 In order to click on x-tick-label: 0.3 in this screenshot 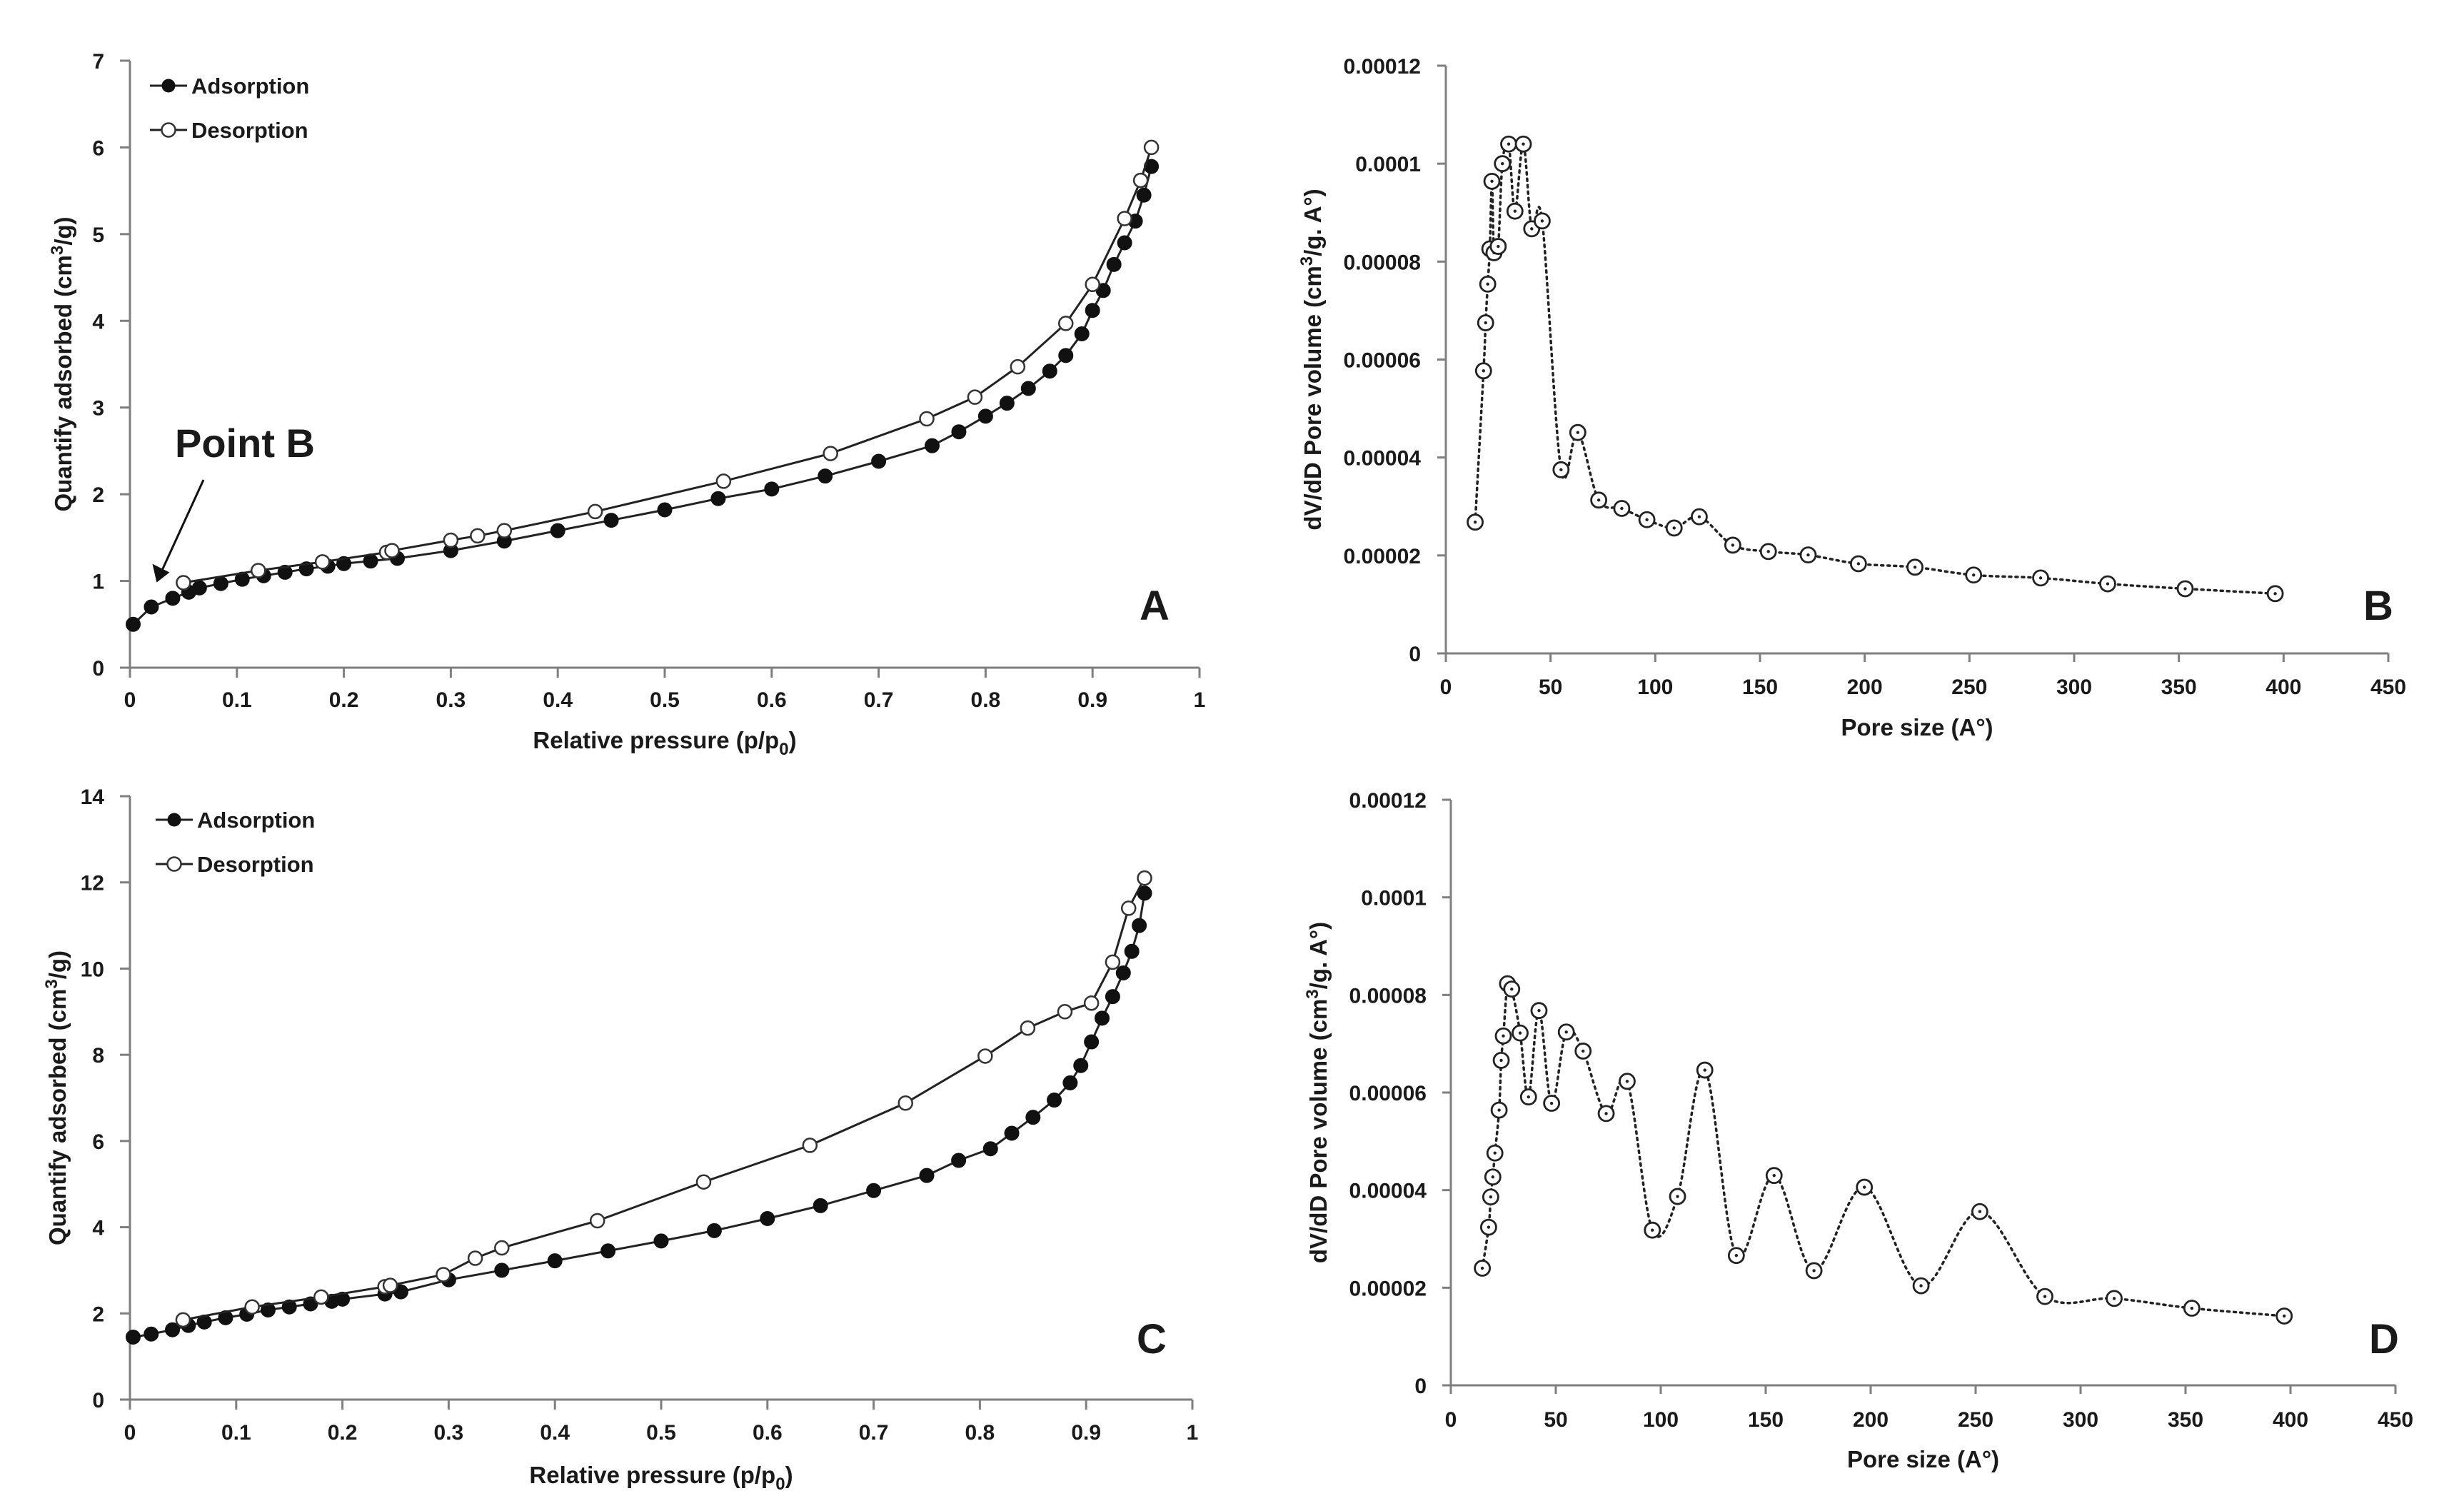, I will do `click(451, 700)`.